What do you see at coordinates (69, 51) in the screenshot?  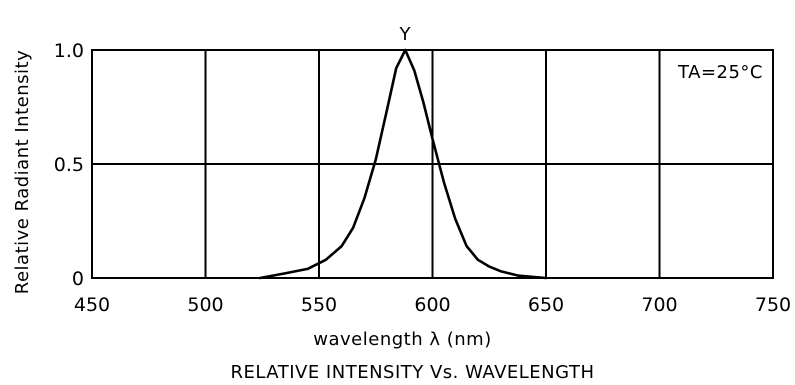 I see `y-tick-label: 1.0` at bounding box center [69, 51].